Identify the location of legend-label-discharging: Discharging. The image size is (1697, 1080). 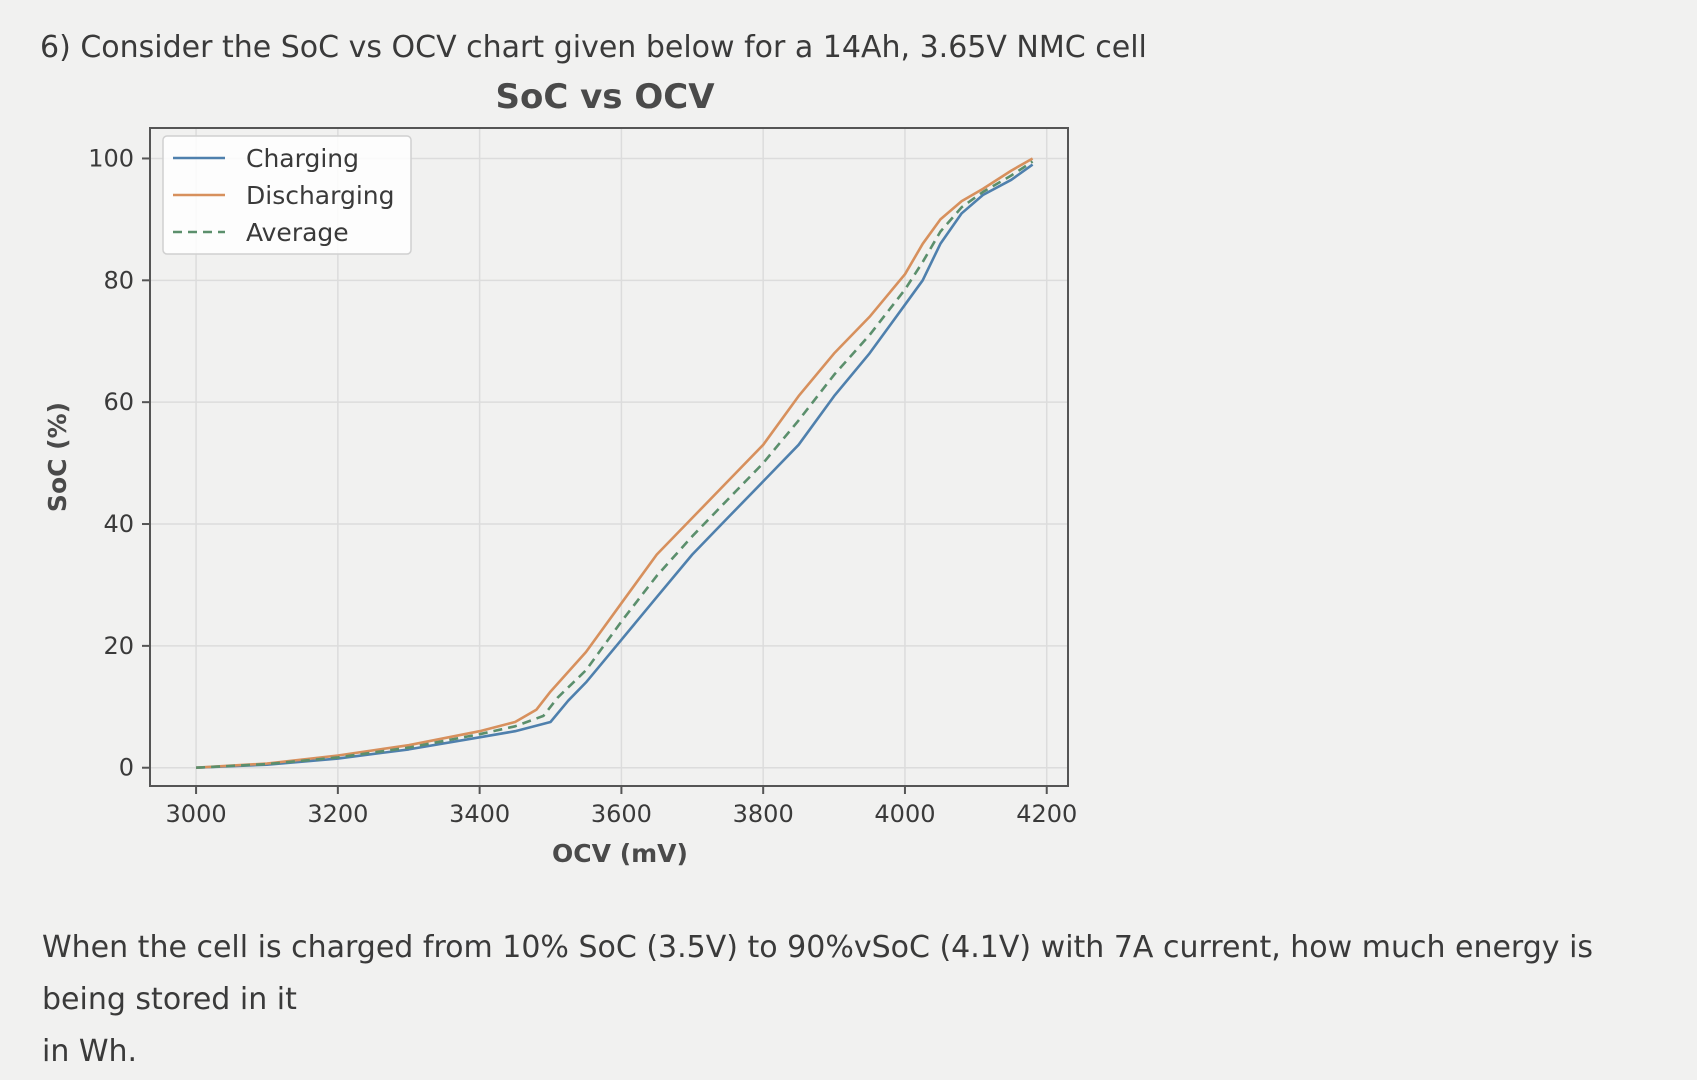
(320, 195).